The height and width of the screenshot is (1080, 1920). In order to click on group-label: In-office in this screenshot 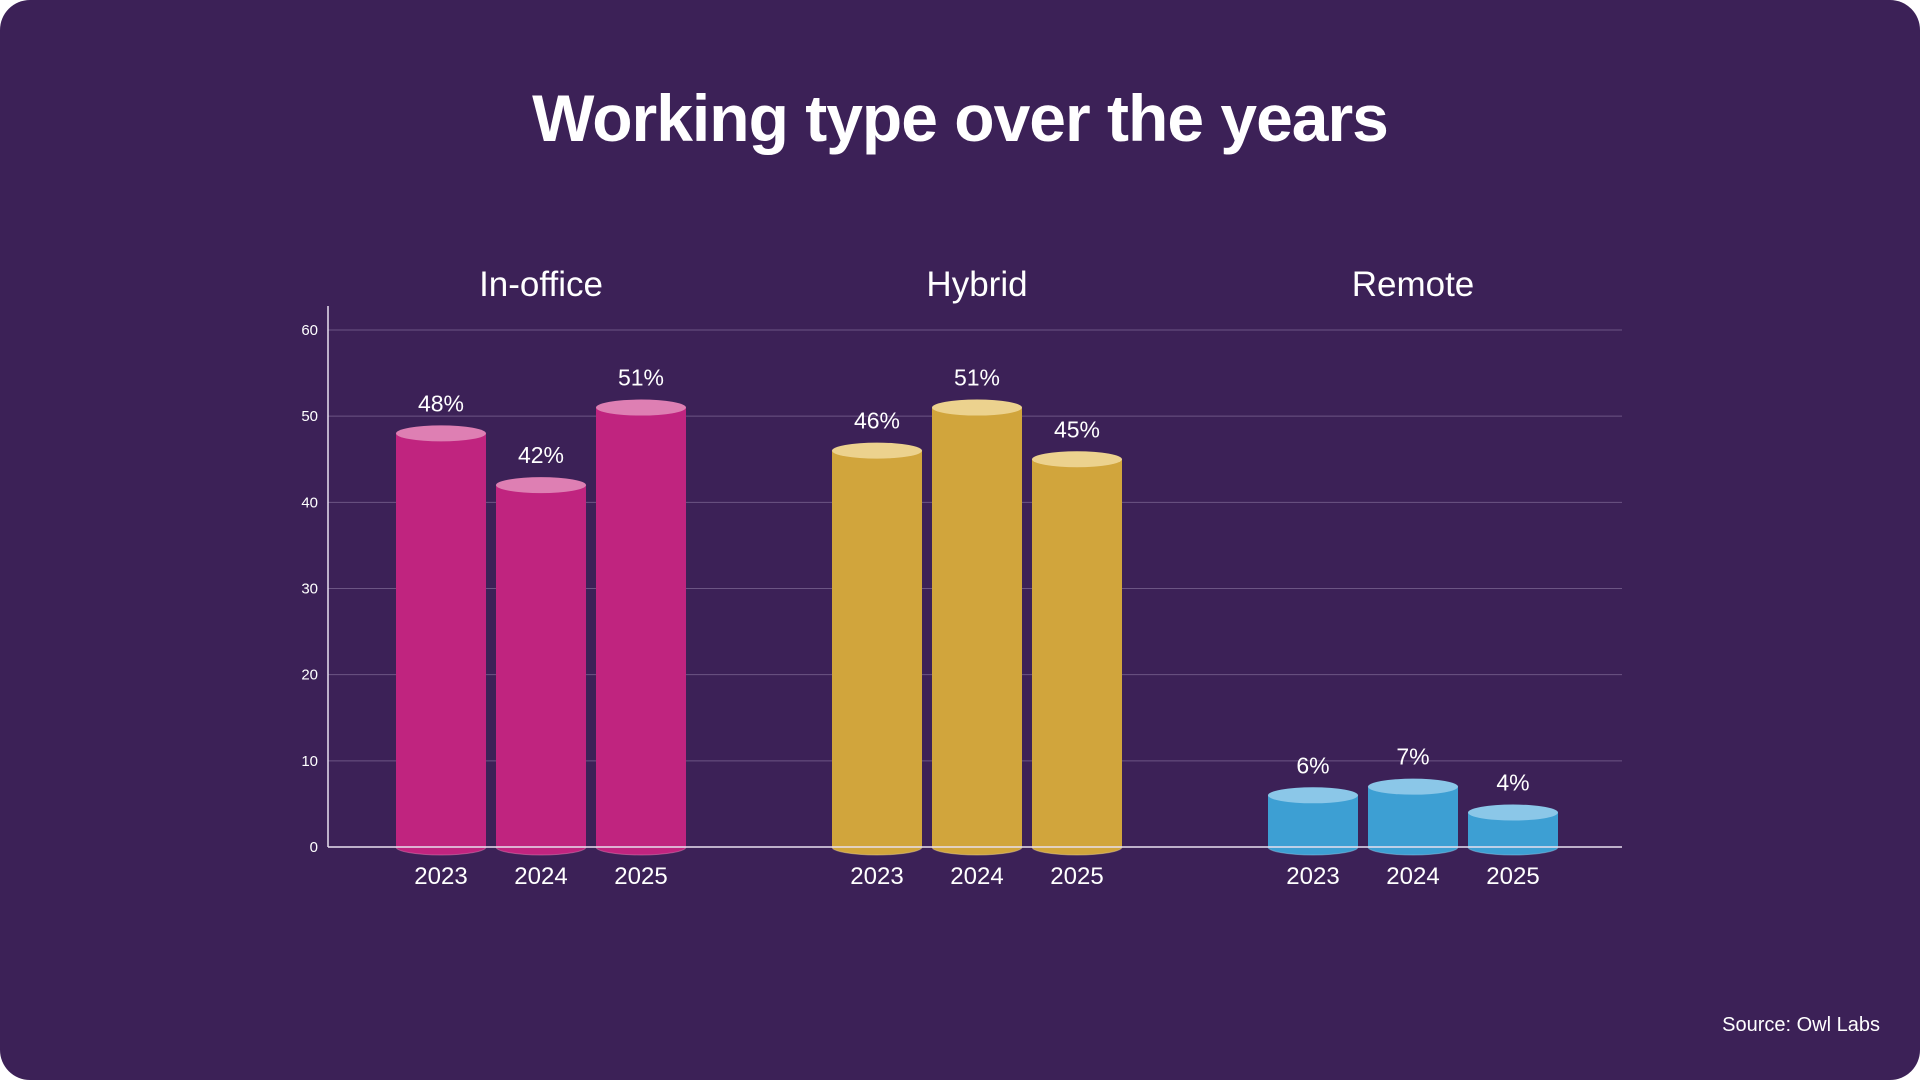, I will do `click(541, 284)`.